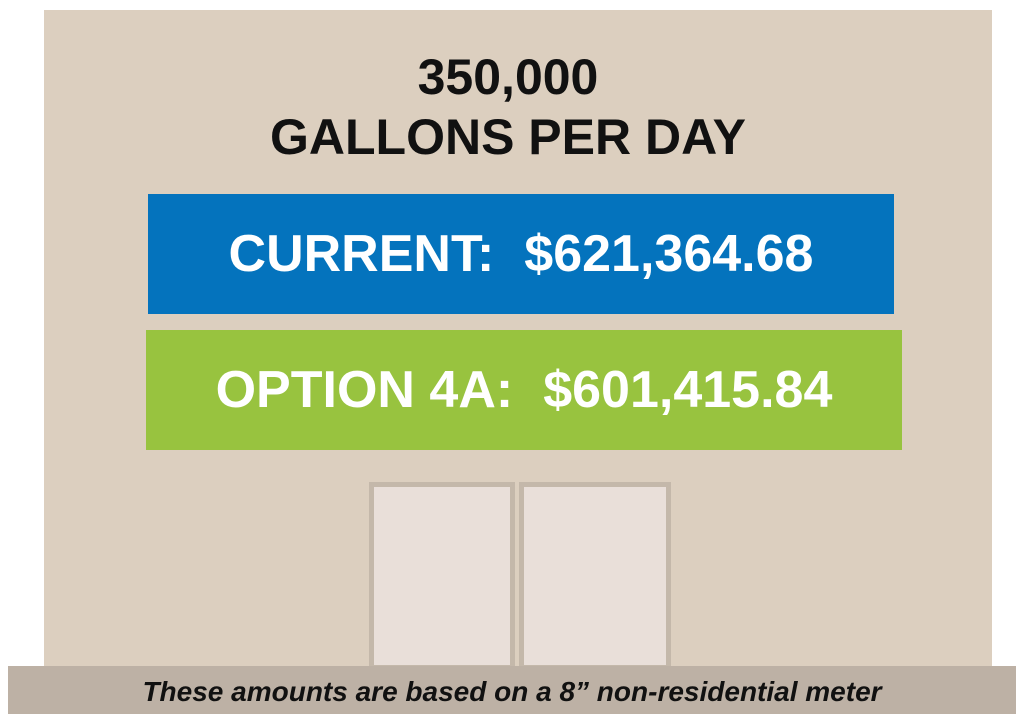  I want to click on option-sign: OPTION 4A: $601,415.84, so click(524, 390).